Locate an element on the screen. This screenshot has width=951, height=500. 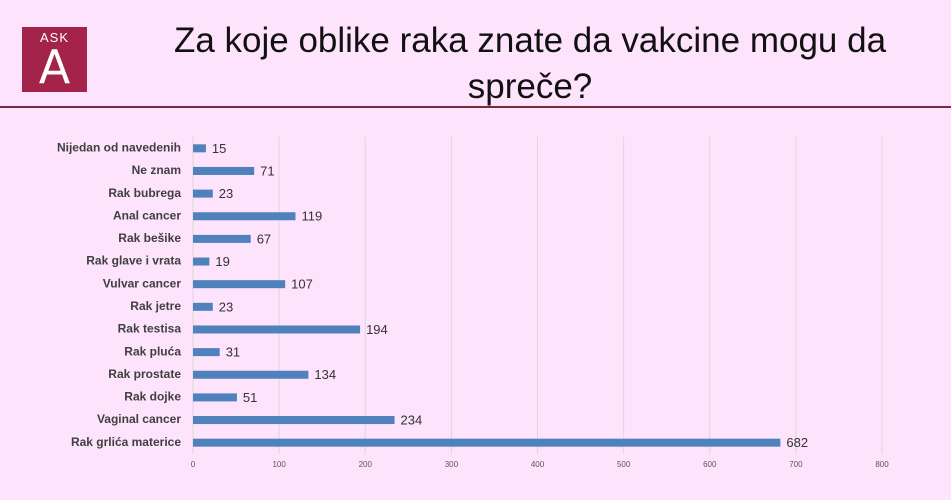
y-tick-label: Rak glave i vrata is located at coordinates (133, 261).